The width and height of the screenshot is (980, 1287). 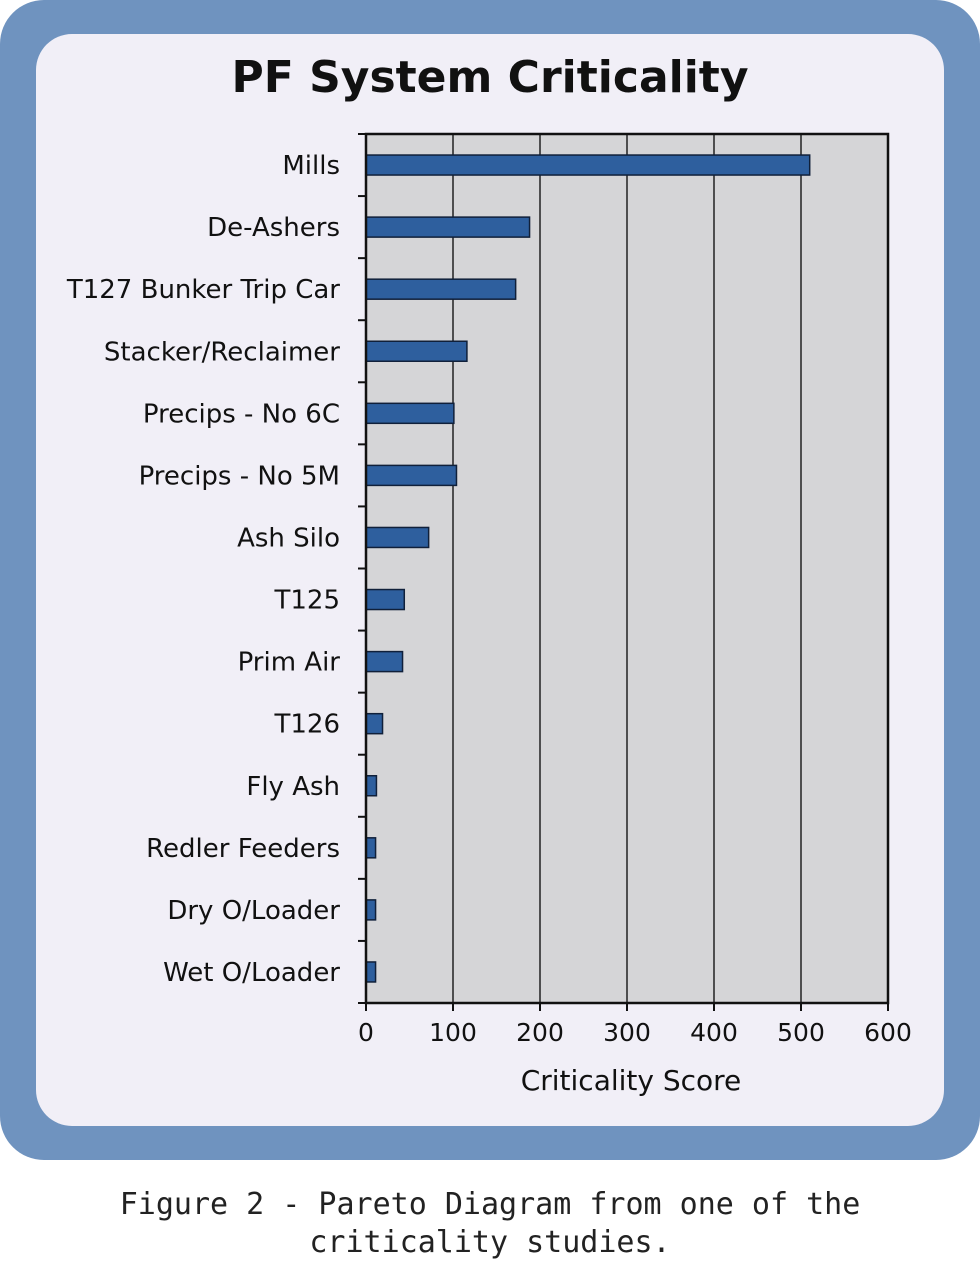 I want to click on x-tick-label: 200, so click(x=540, y=1032).